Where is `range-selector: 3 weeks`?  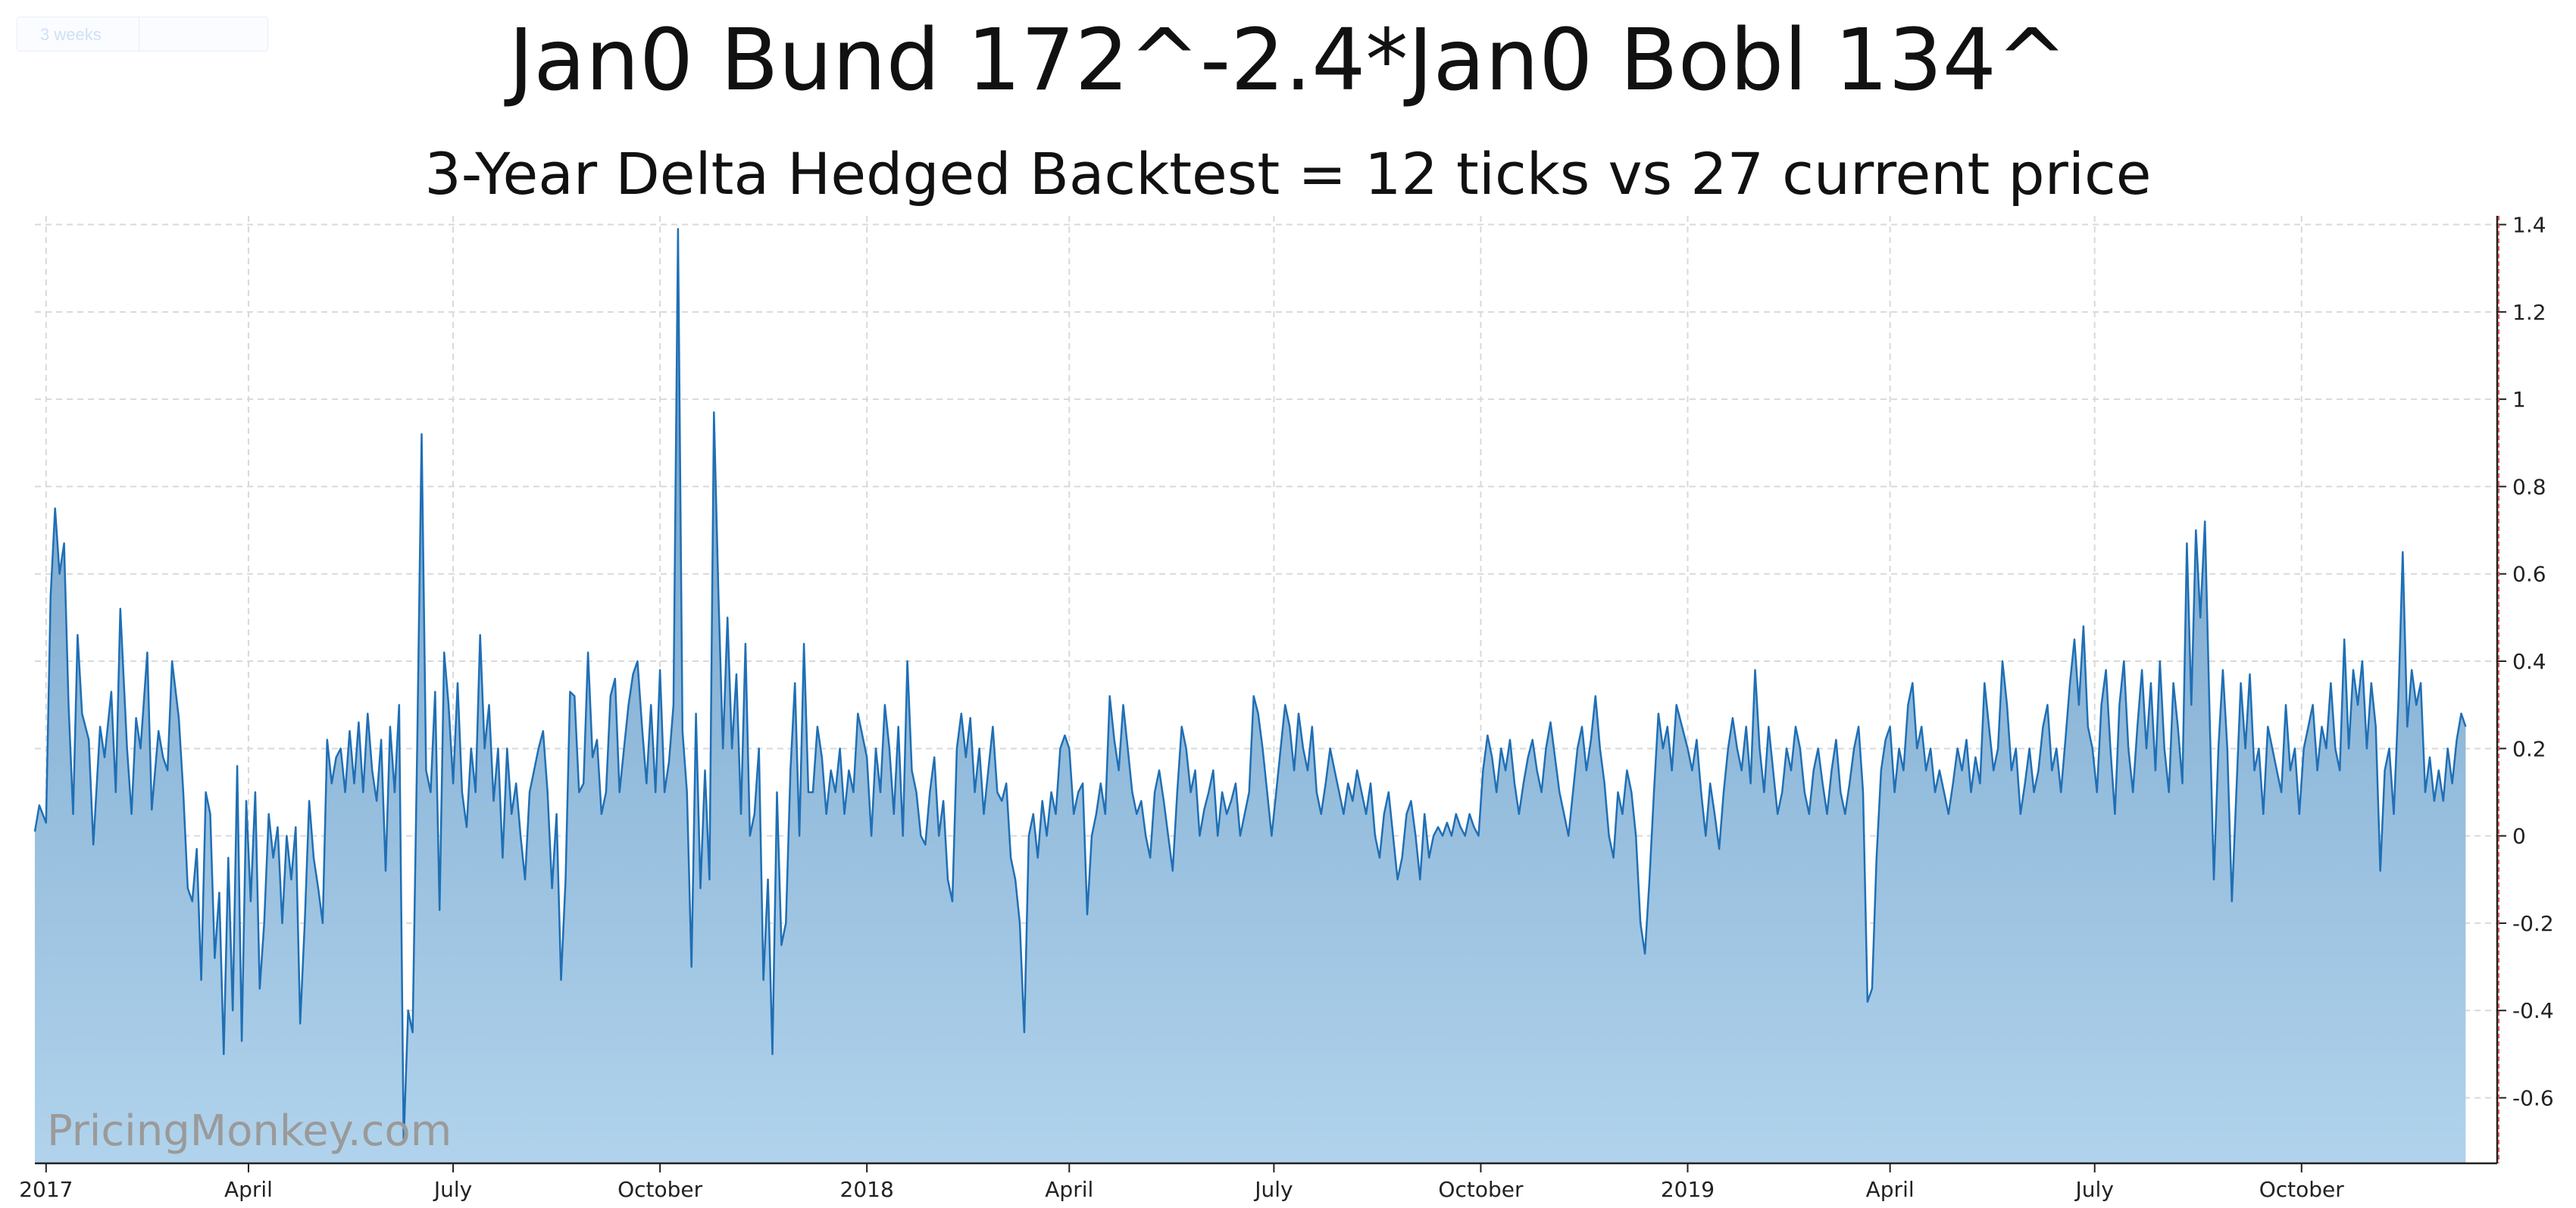
range-selector: 3 weeks is located at coordinates (142, 34).